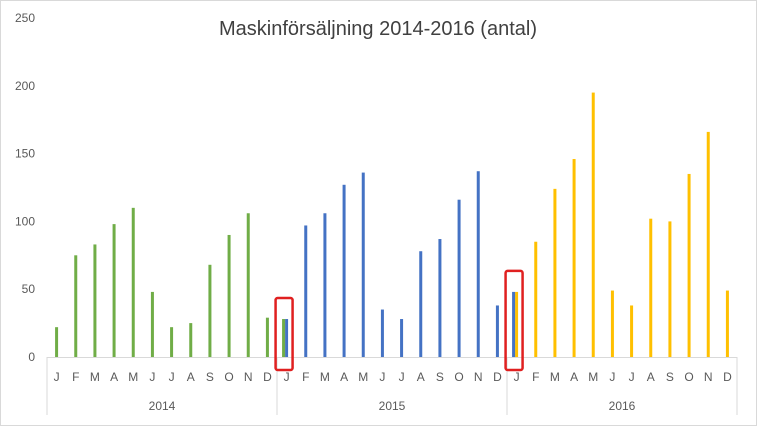  Describe the element at coordinates (25, 221) in the screenshot. I see `y-tick-label: 100` at that location.